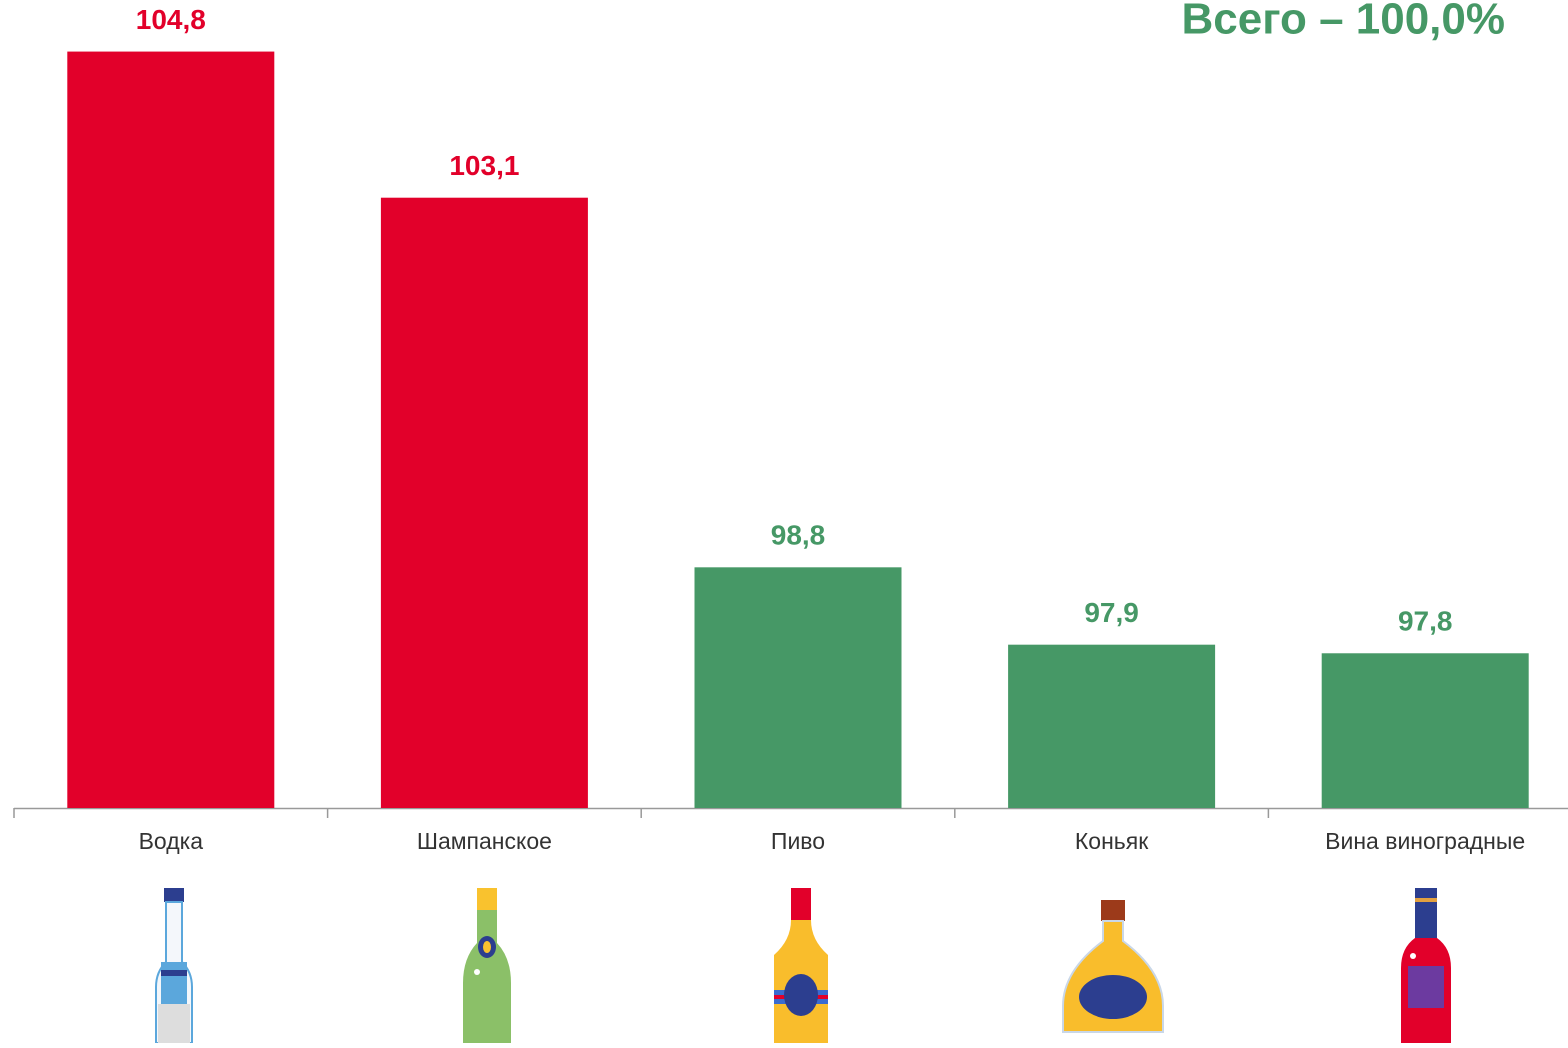 The image size is (1568, 1048). Describe the element at coordinates (1344, 22) in the screenshot. I see `chart-title: Всего – 100,0%` at that location.